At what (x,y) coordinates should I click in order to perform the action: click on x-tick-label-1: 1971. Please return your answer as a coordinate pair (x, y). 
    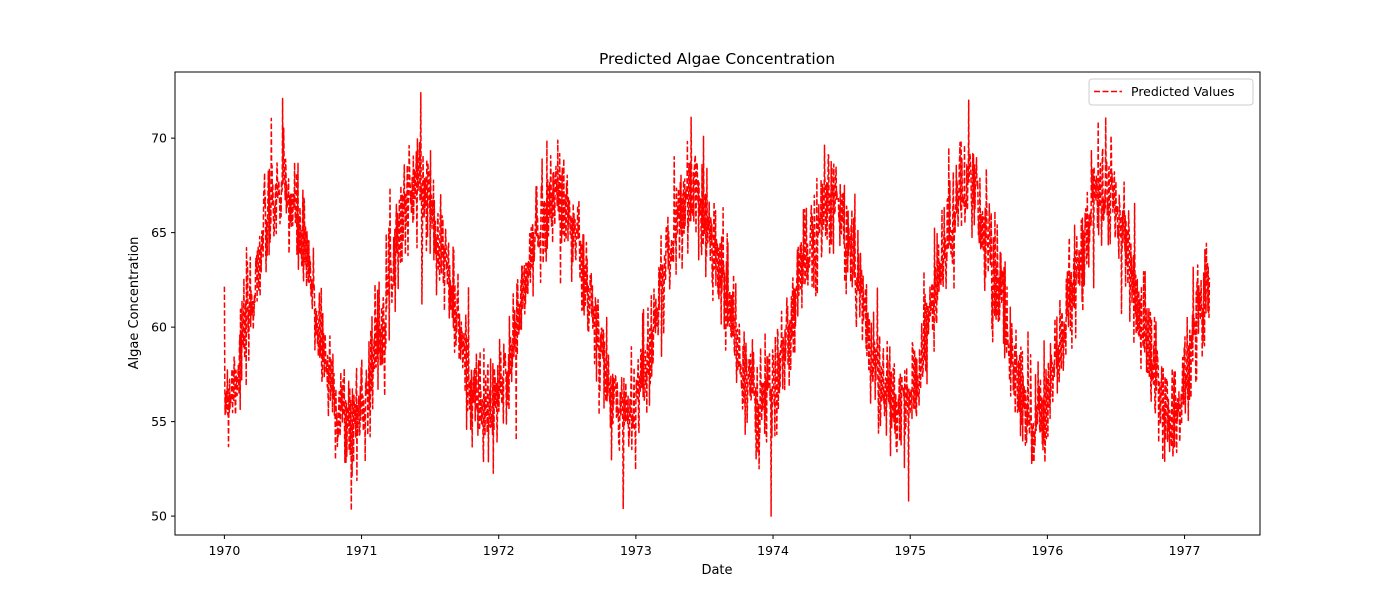
    Looking at the image, I should click on (362, 550).